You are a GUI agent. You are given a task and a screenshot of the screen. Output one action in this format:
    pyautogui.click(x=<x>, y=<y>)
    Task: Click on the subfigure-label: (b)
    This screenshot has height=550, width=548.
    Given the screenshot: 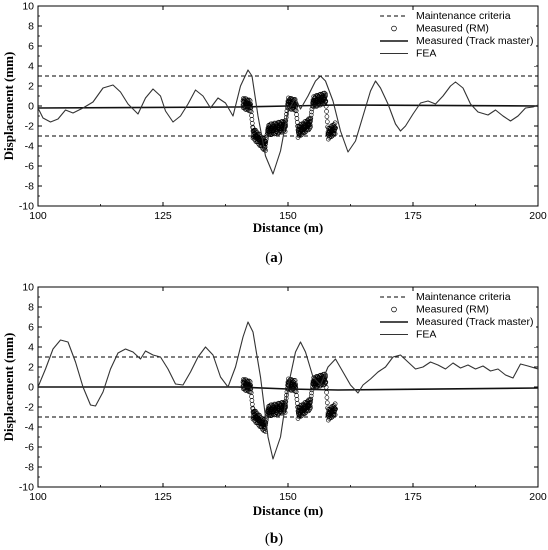 What is the action you would take?
    pyautogui.click(x=274, y=539)
    